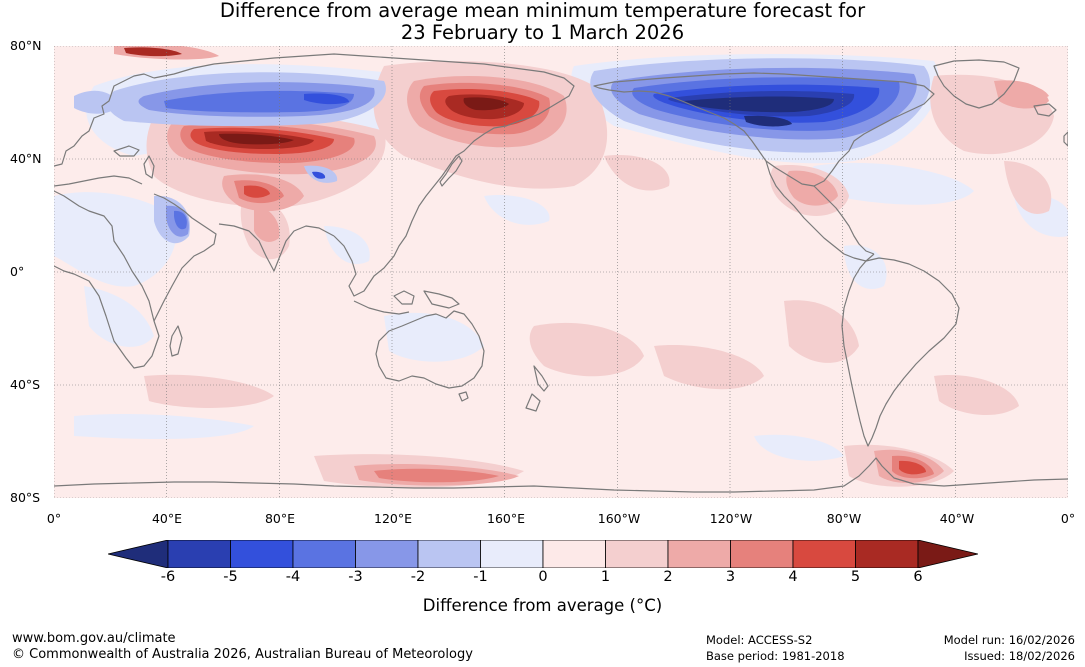 This screenshot has height=667, width=1085. What do you see at coordinates (54, 518) in the screenshot?
I see `lon-label-0-left: 0°` at bounding box center [54, 518].